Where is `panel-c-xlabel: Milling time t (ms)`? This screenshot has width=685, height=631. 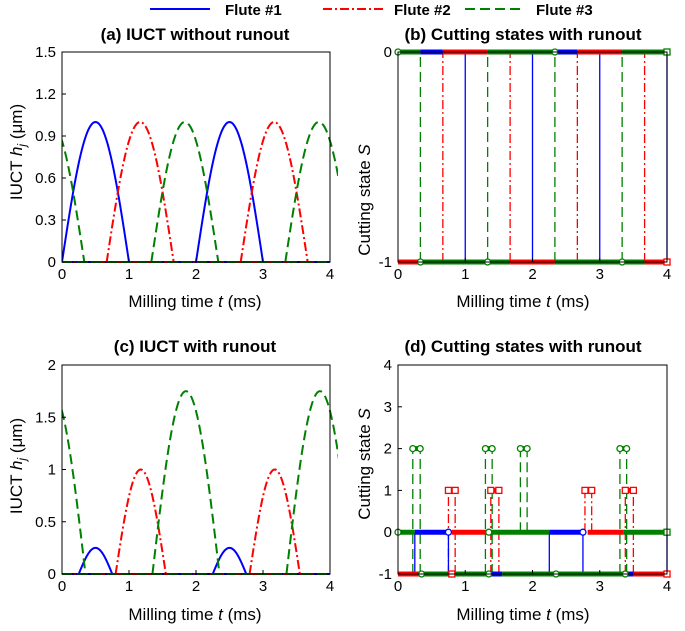
panel-c-xlabel: Milling time t (ms) is located at coordinates (194, 614).